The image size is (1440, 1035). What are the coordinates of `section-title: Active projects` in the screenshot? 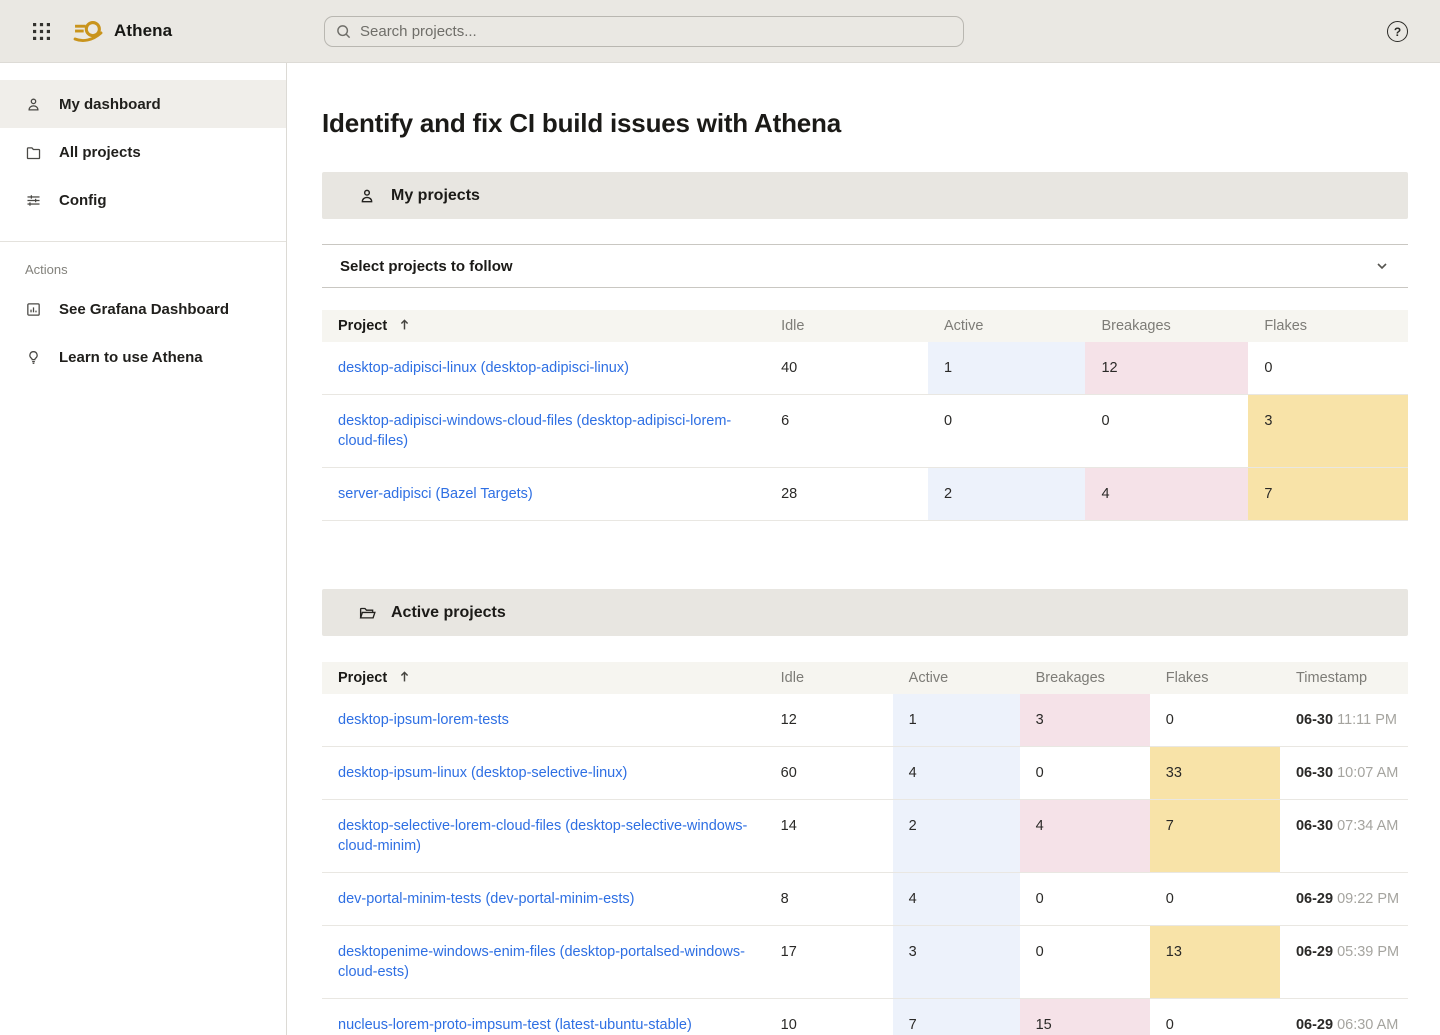 It's located at (448, 612).